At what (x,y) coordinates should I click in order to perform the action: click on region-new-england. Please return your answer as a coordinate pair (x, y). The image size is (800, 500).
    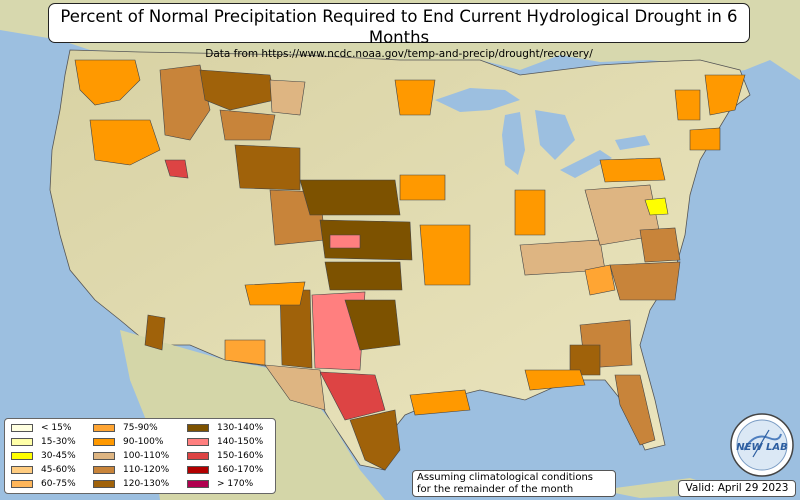
    Looking at the image, I should click on (725, 95).